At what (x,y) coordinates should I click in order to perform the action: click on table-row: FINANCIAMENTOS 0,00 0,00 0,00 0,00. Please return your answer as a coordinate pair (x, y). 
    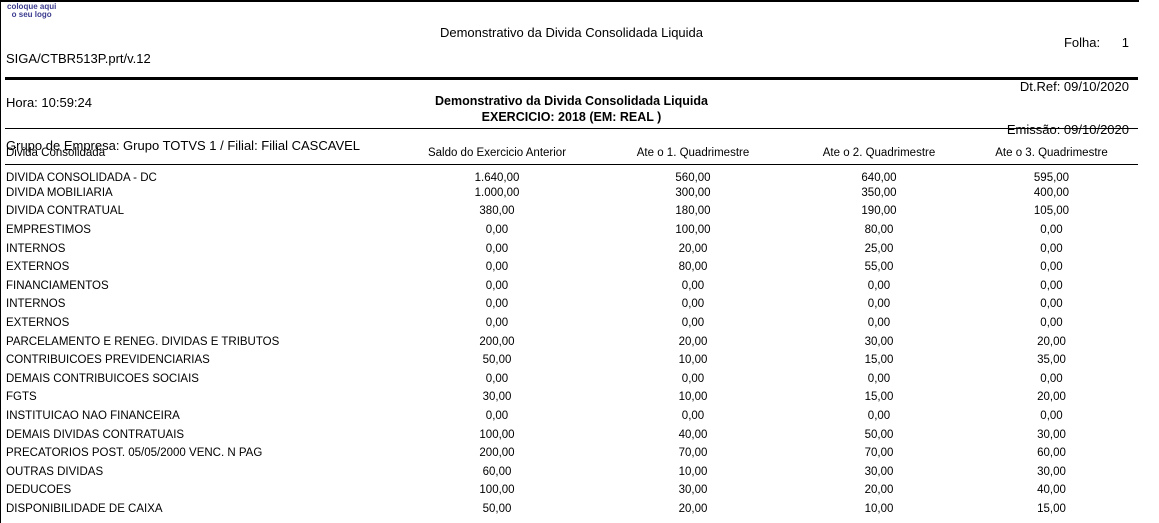
    Looking at the image, I should click on (571, 285).